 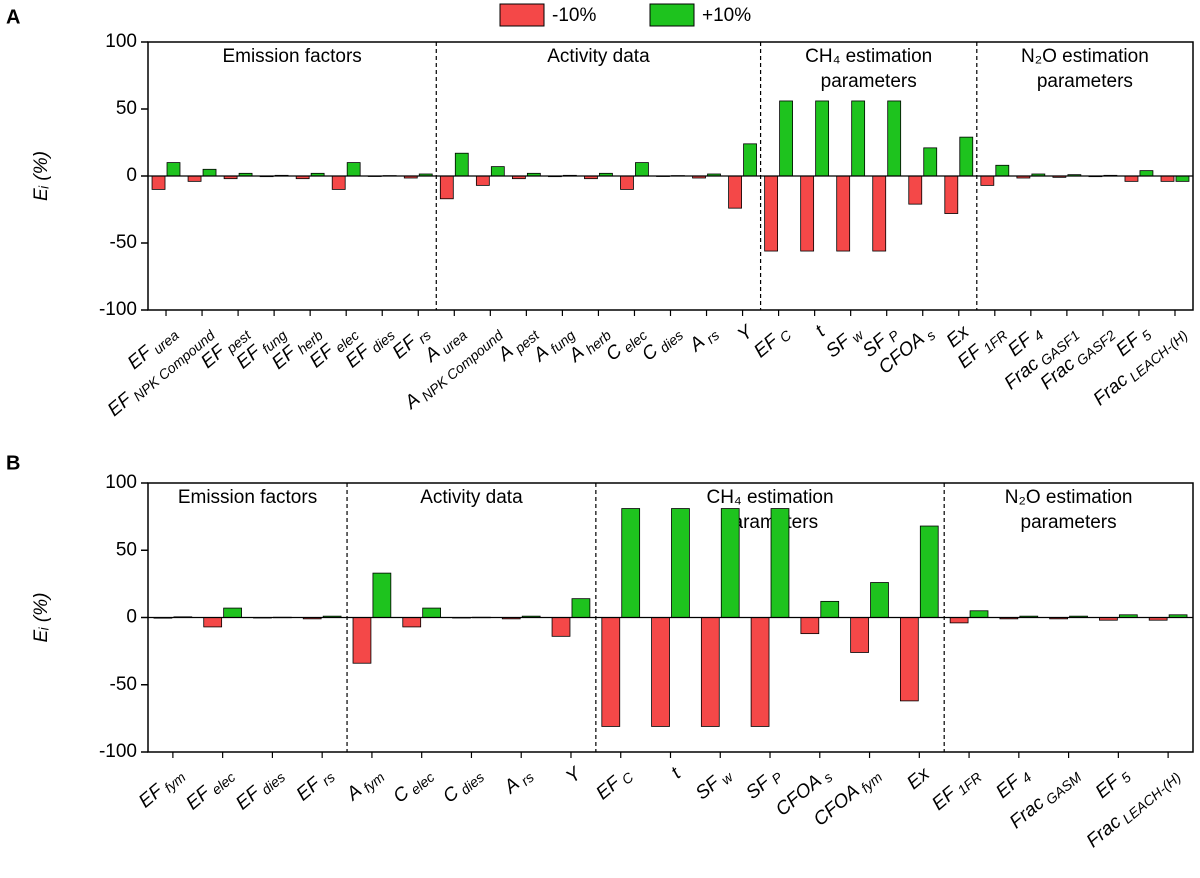 I want to click on x-tick-label: A fym, so click(x=365, y=784).